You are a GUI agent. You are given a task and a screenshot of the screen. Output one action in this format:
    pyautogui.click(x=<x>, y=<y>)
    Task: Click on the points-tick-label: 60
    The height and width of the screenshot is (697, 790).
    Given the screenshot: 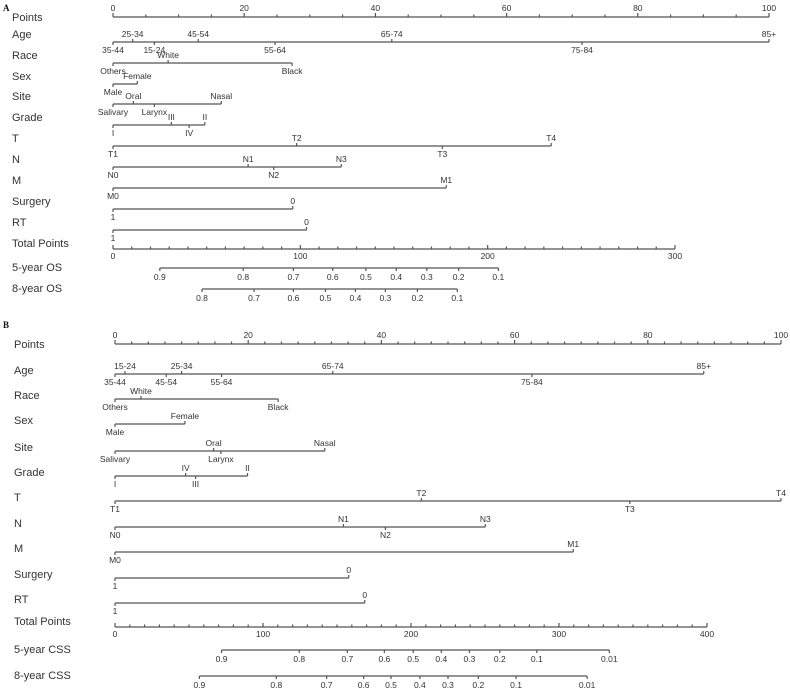 What is the action you would take?
    pyautogui.click(x=507, y=8)
    